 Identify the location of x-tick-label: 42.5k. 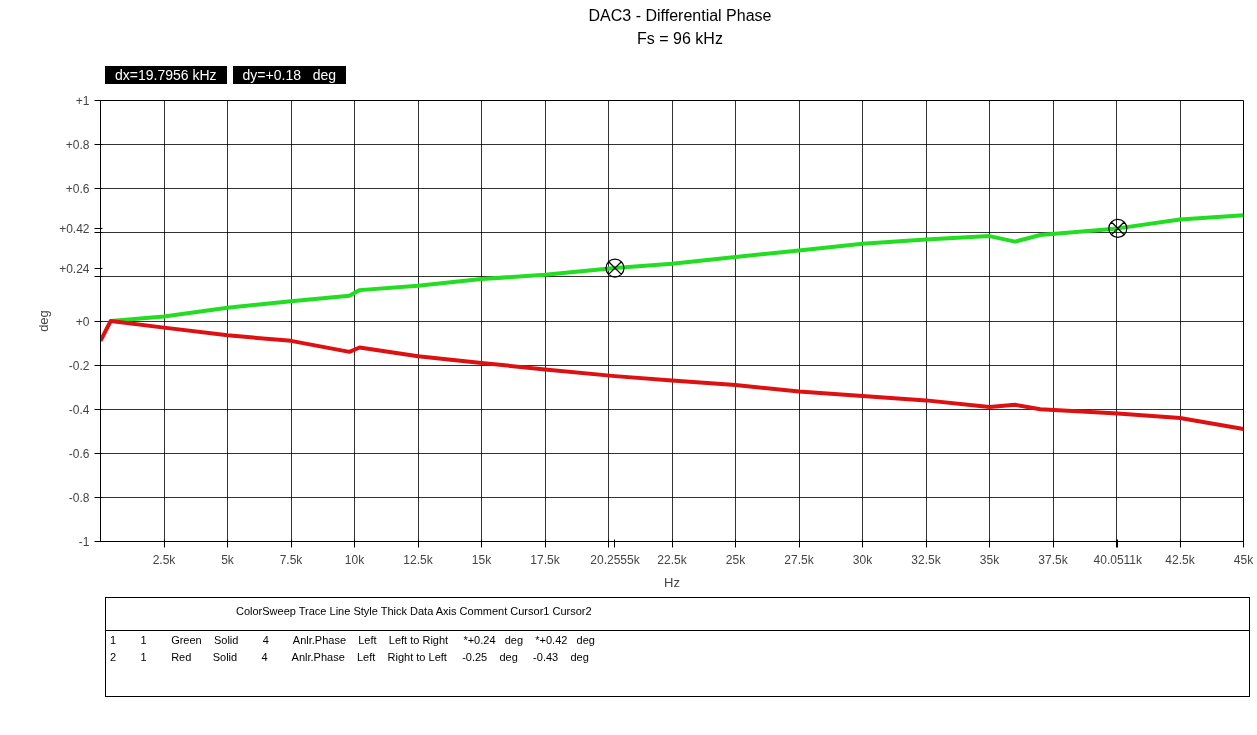
(1180, 559).